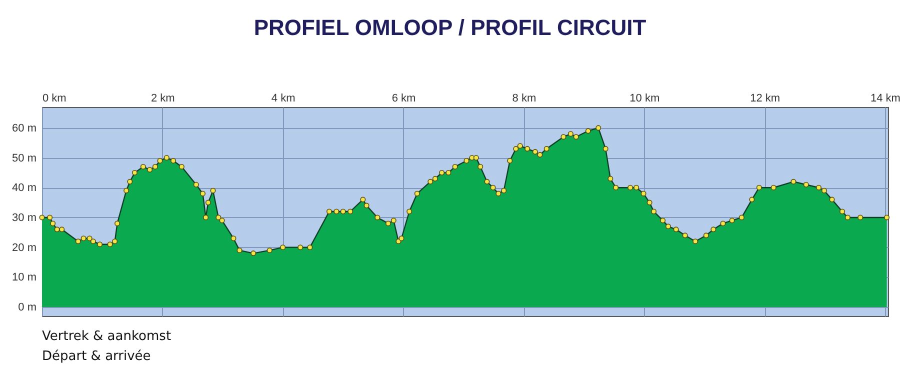 The width and height of the screenshot is (915, 378). Describe the element at coordinates (24, 188) in the screenshot. I see `y-tick-label: 40 m` at that location.